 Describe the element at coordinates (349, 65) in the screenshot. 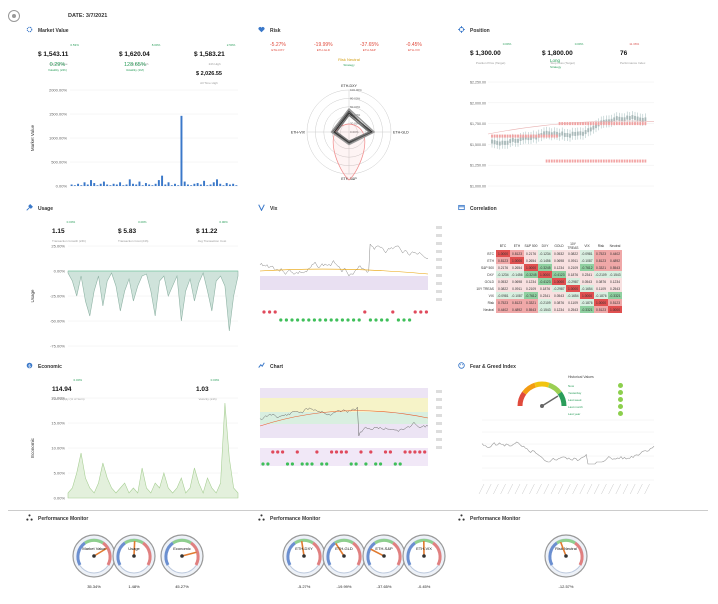

I see `risk-strategy: Strategy` at that location.